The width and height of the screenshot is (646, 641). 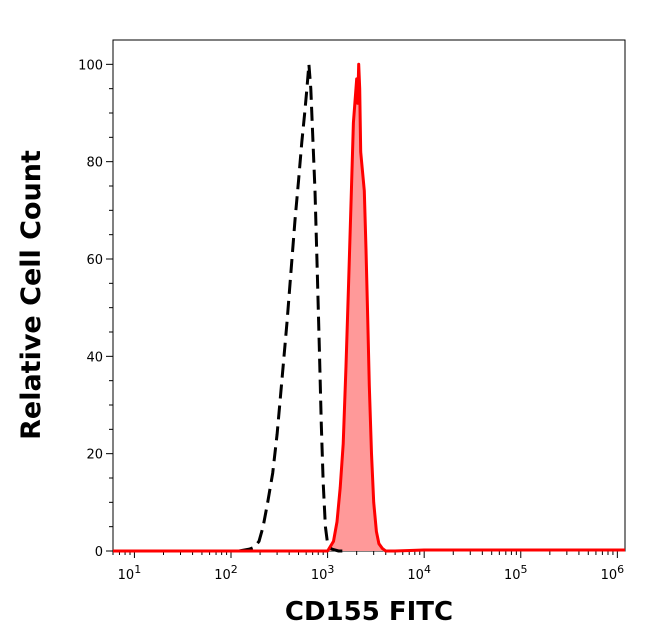 I want to click on x-tick-exponent: 6, so click(x=620, y=569).